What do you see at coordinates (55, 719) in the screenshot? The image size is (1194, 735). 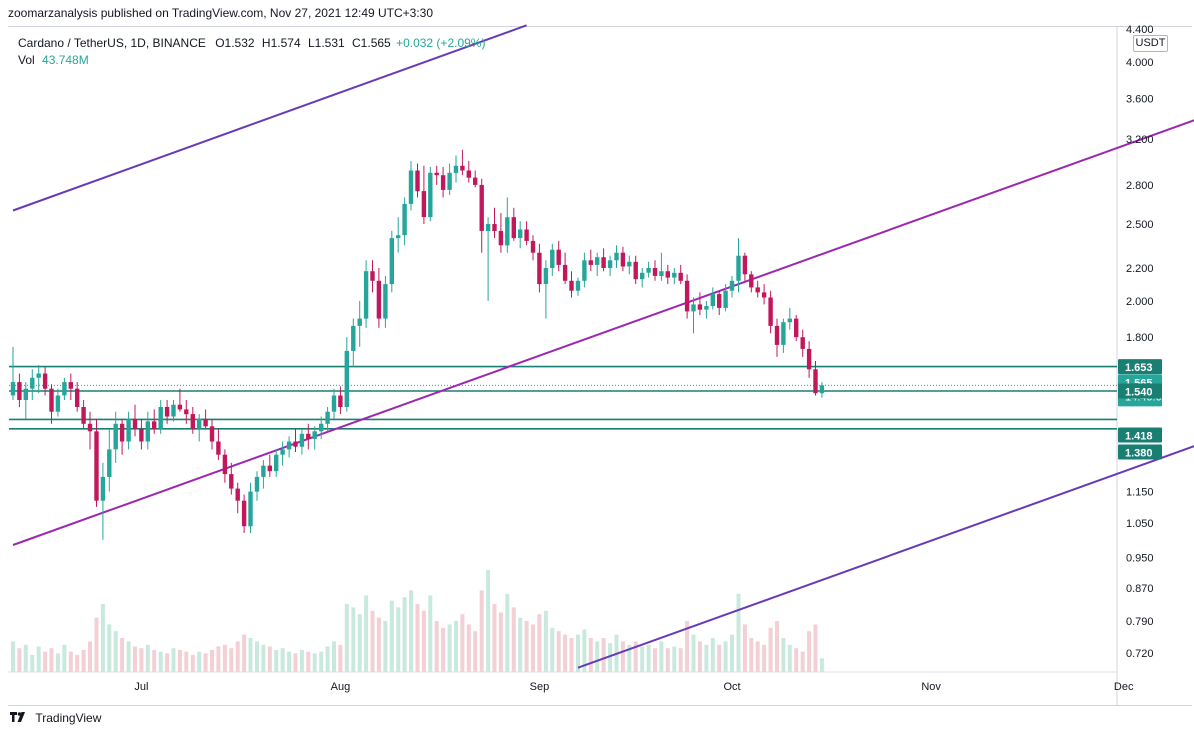 I see `tradingview-footer: TradingView` at bounding box center [55, 719].